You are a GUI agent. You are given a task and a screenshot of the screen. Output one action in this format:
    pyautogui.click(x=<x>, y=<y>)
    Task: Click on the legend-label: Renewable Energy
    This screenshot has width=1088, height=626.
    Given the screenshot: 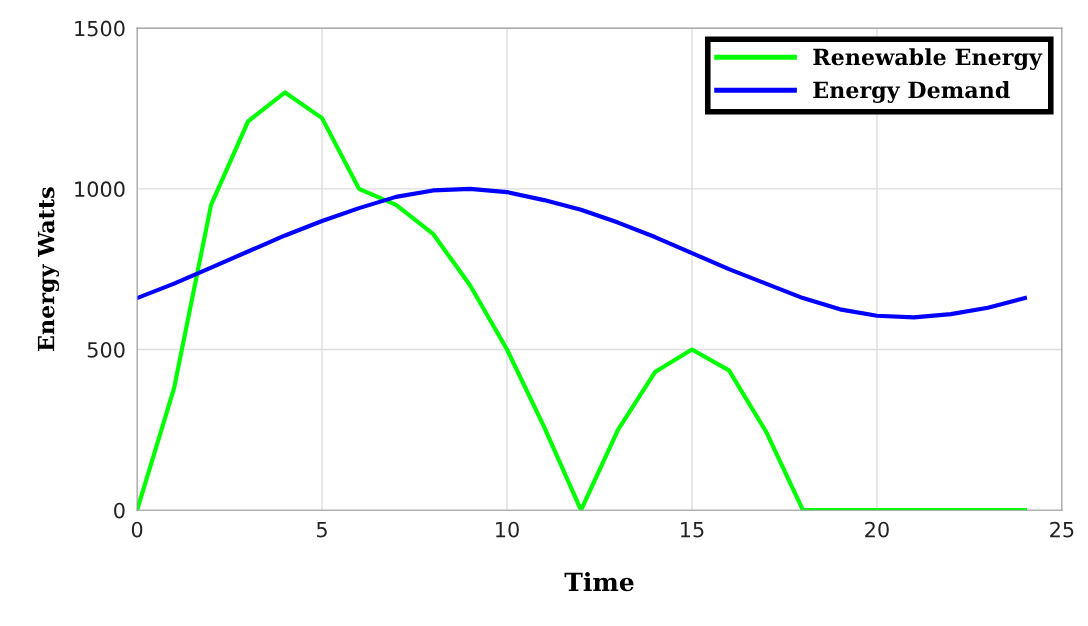 What is the action you would take?
    pyautogui.click(x=928, y=59)
    